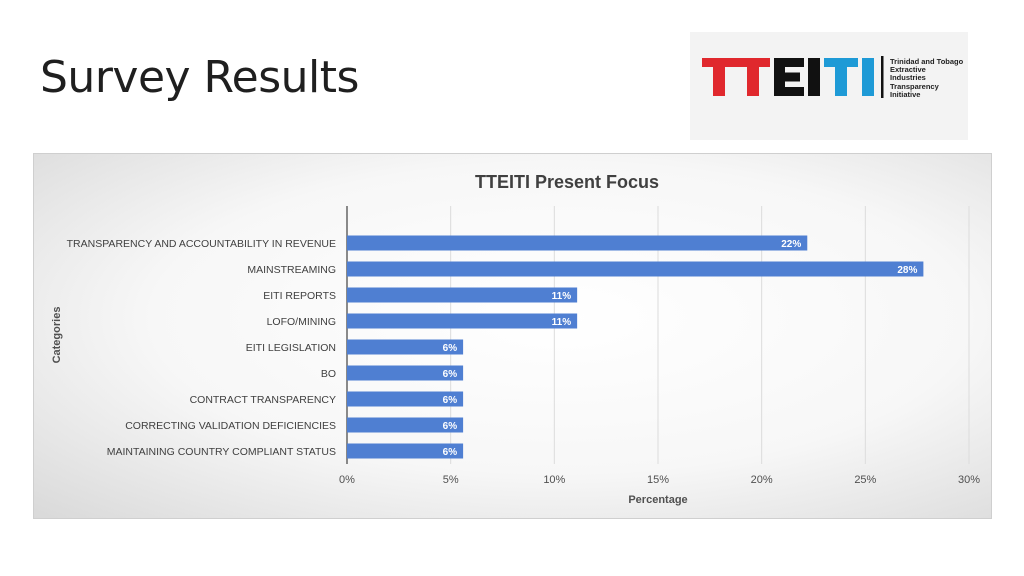  What do you see at coordinates (263, 400) in the screenshot?
I see `category-label: CONTRACT TRANSPARENCY` at bounding box center [263, 400].